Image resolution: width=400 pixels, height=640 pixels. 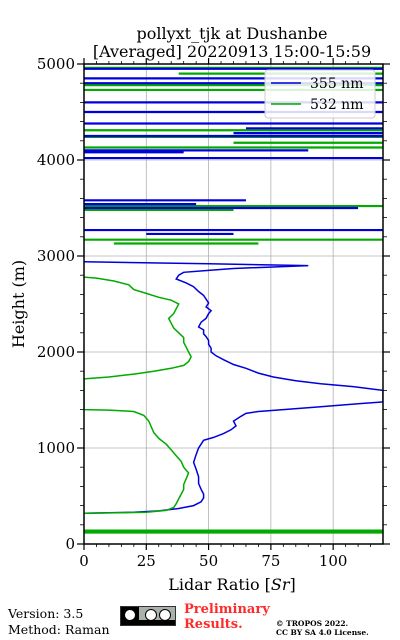 What do you see at coordinates (320, 94) in the screenshot?
I see `legend: 355 nm 532 nm` at bounding box center [320, 94].